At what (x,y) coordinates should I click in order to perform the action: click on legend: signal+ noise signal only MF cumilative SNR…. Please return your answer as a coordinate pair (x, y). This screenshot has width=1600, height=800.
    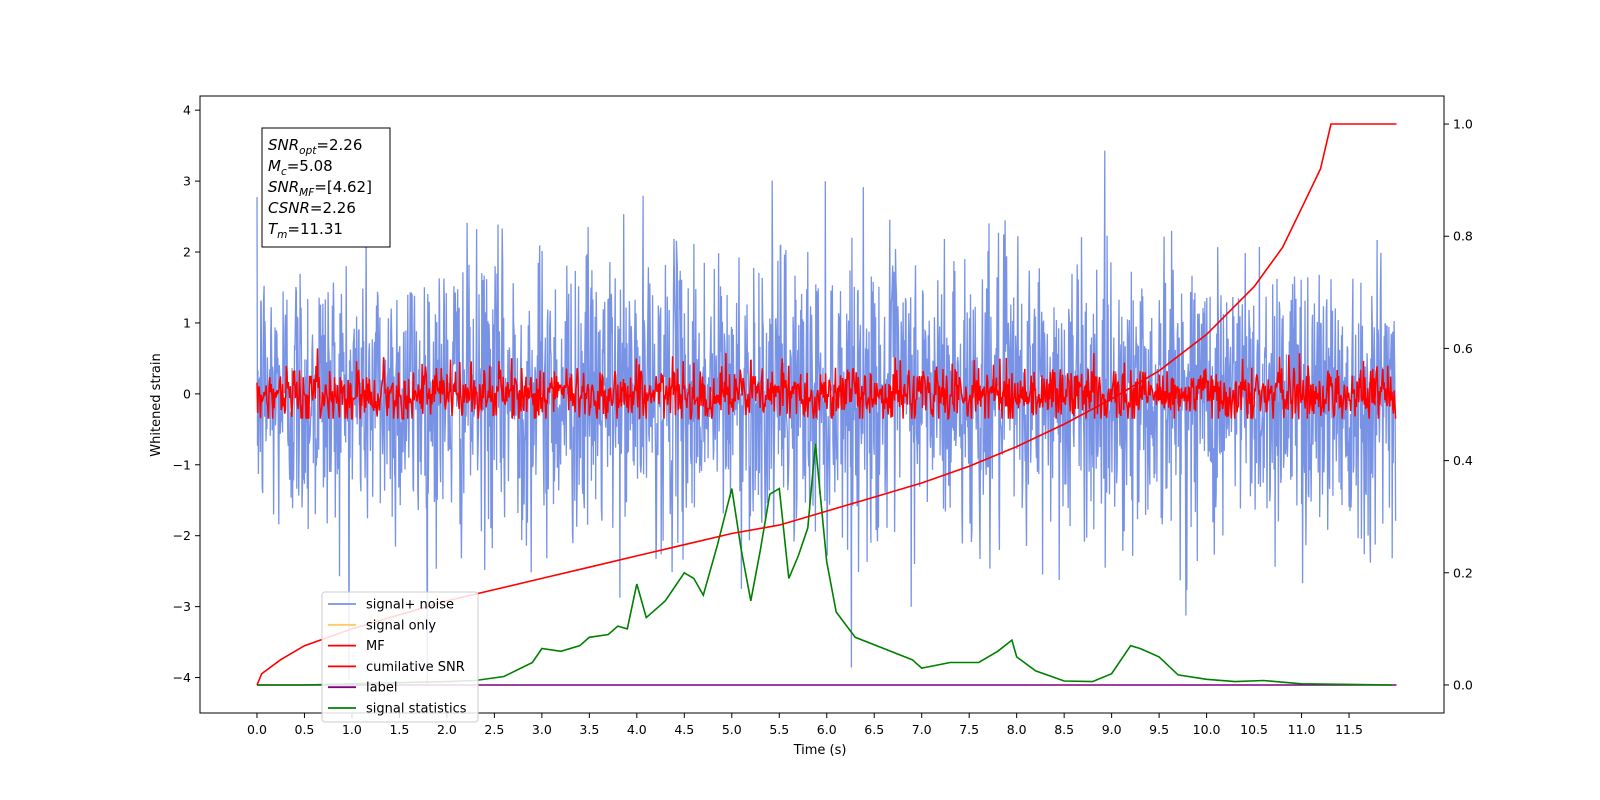
    Looking at the image, I should click on (400, 657).